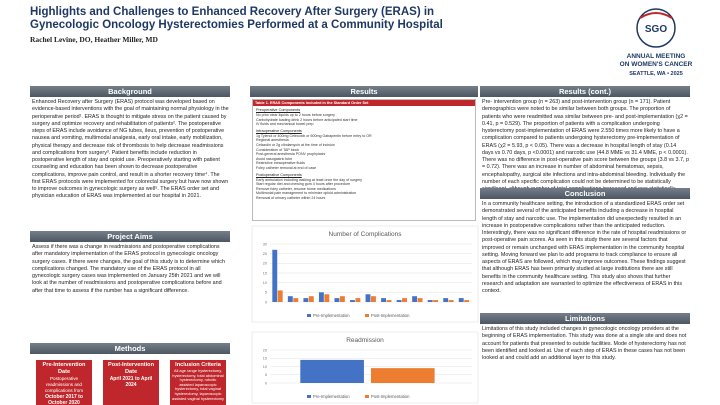  What do you see at coordinates (286, 167) in the screenshot?
I see `table-item: Foley catheter removal at end of case` at bounding box center [286, 167].